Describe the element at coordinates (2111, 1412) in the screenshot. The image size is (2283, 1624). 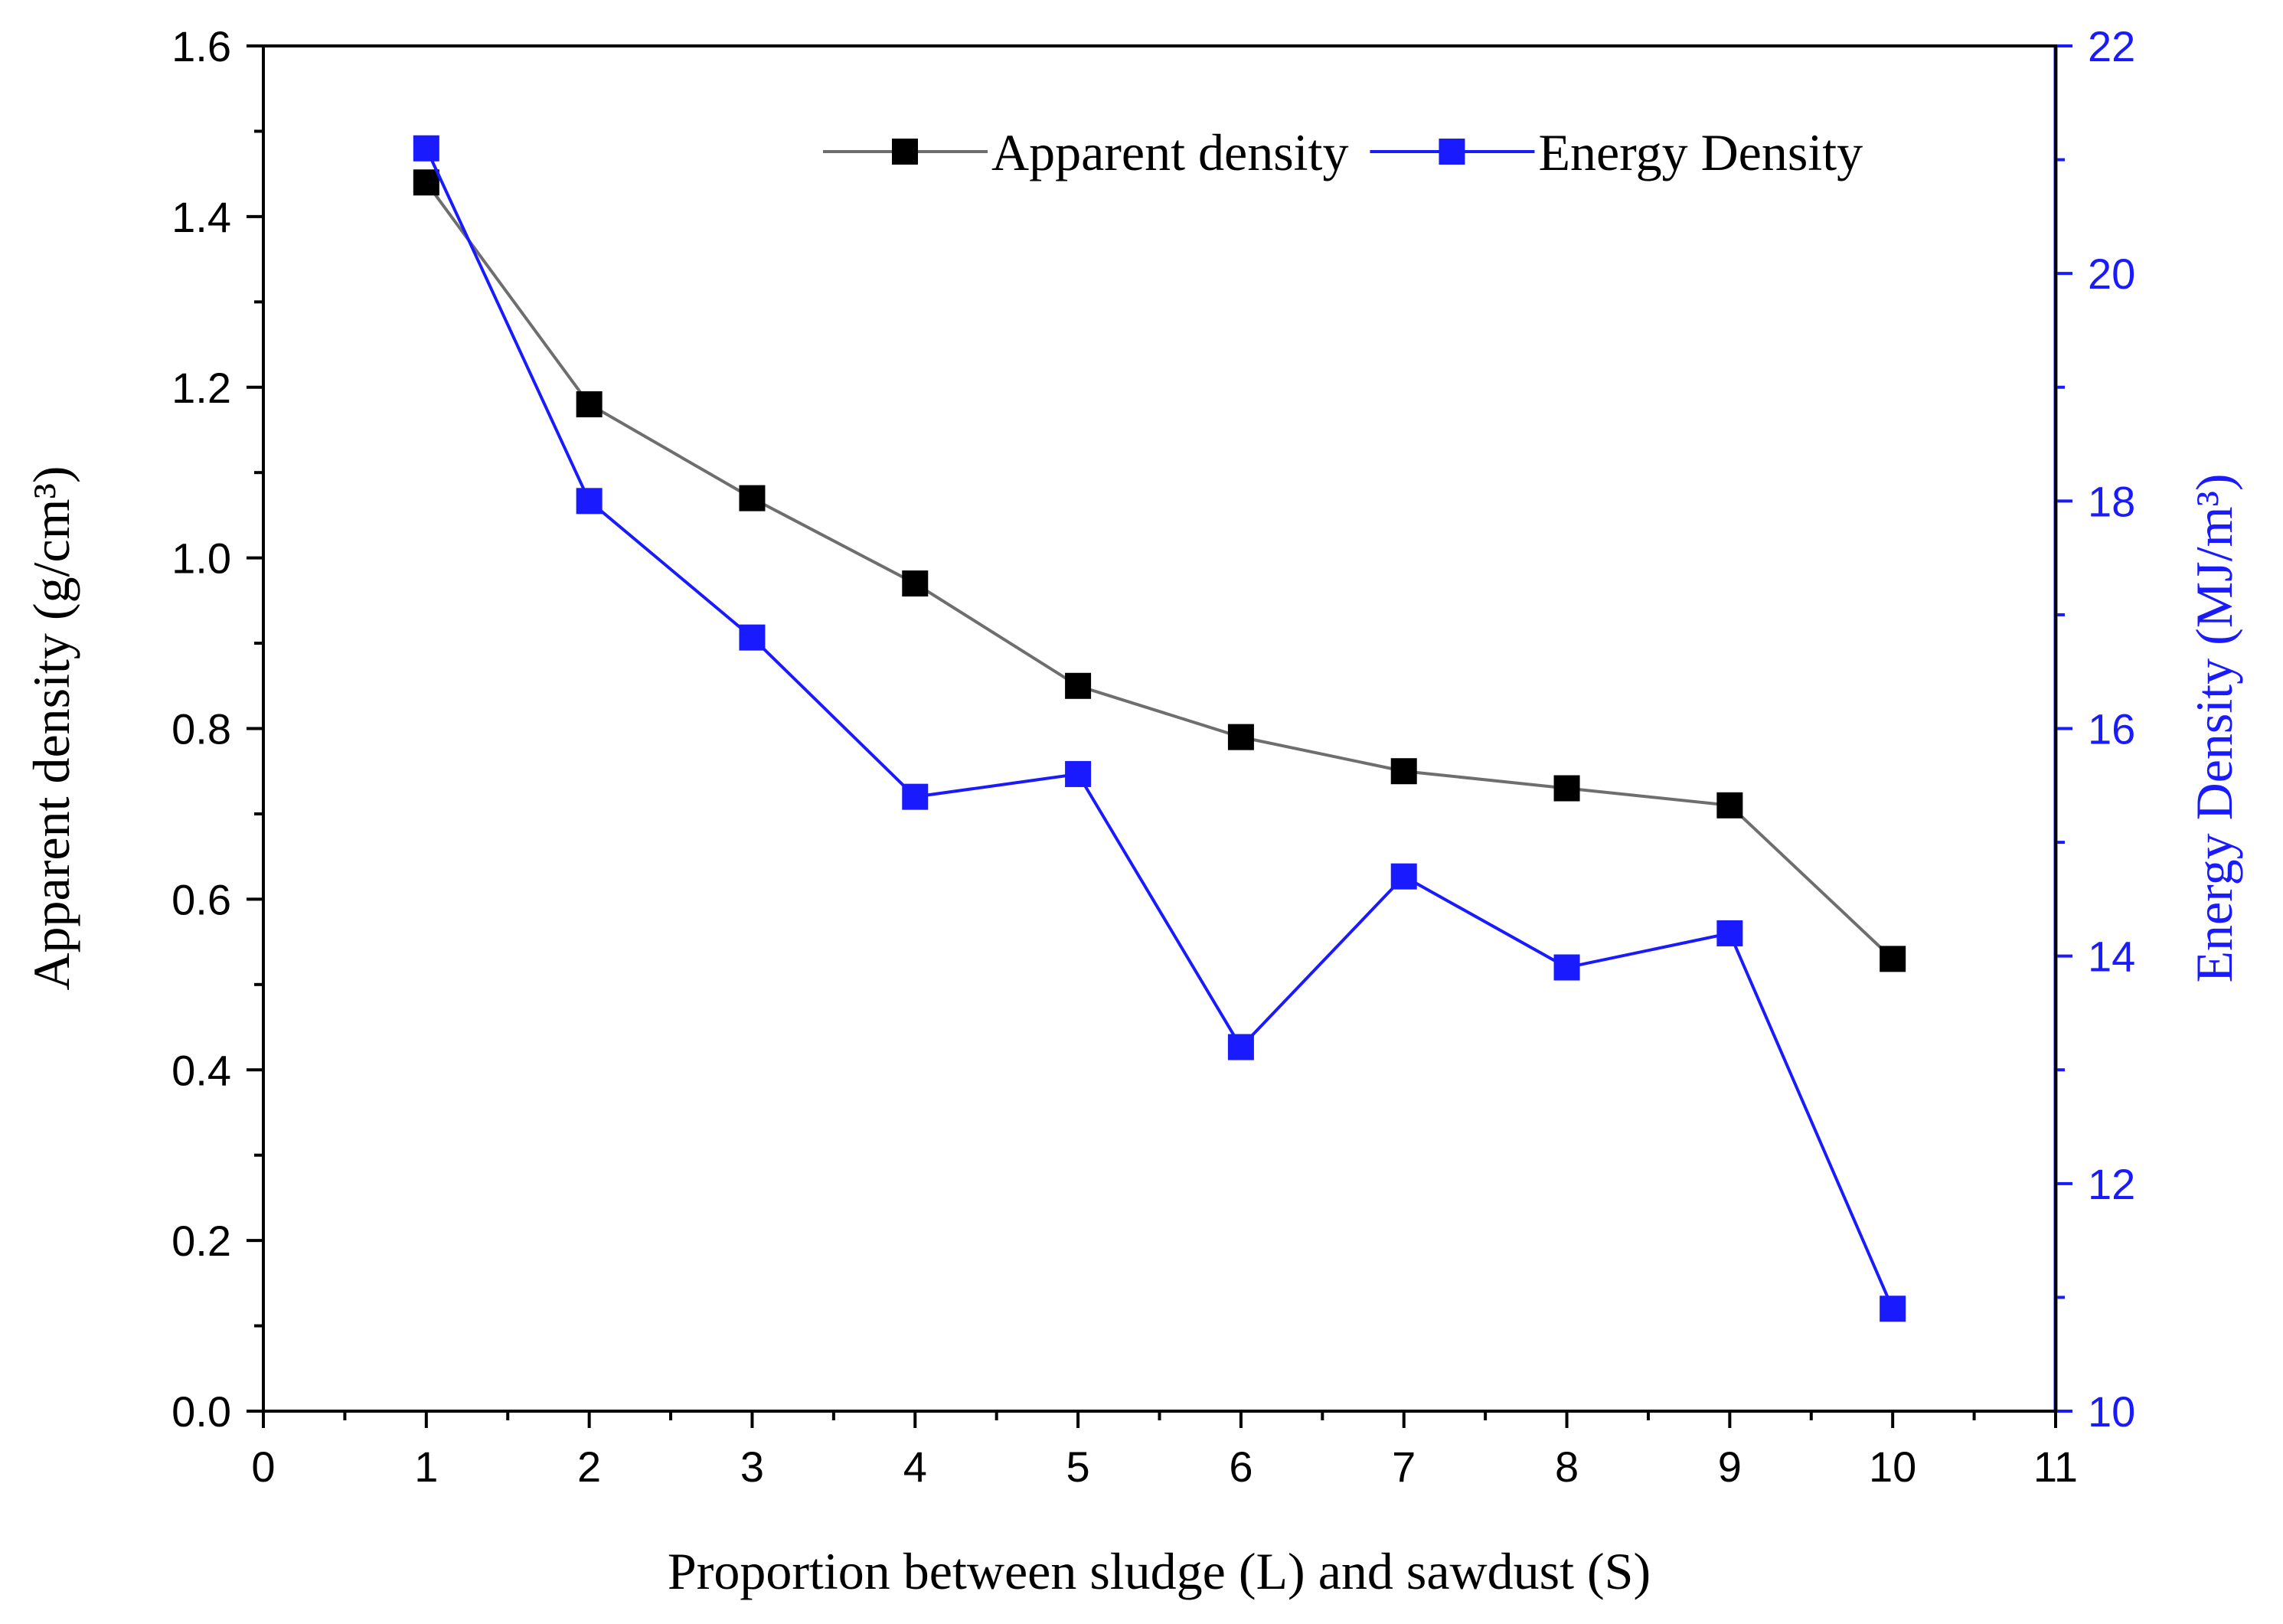
I see `y-right-tick-label: 10` at that location.